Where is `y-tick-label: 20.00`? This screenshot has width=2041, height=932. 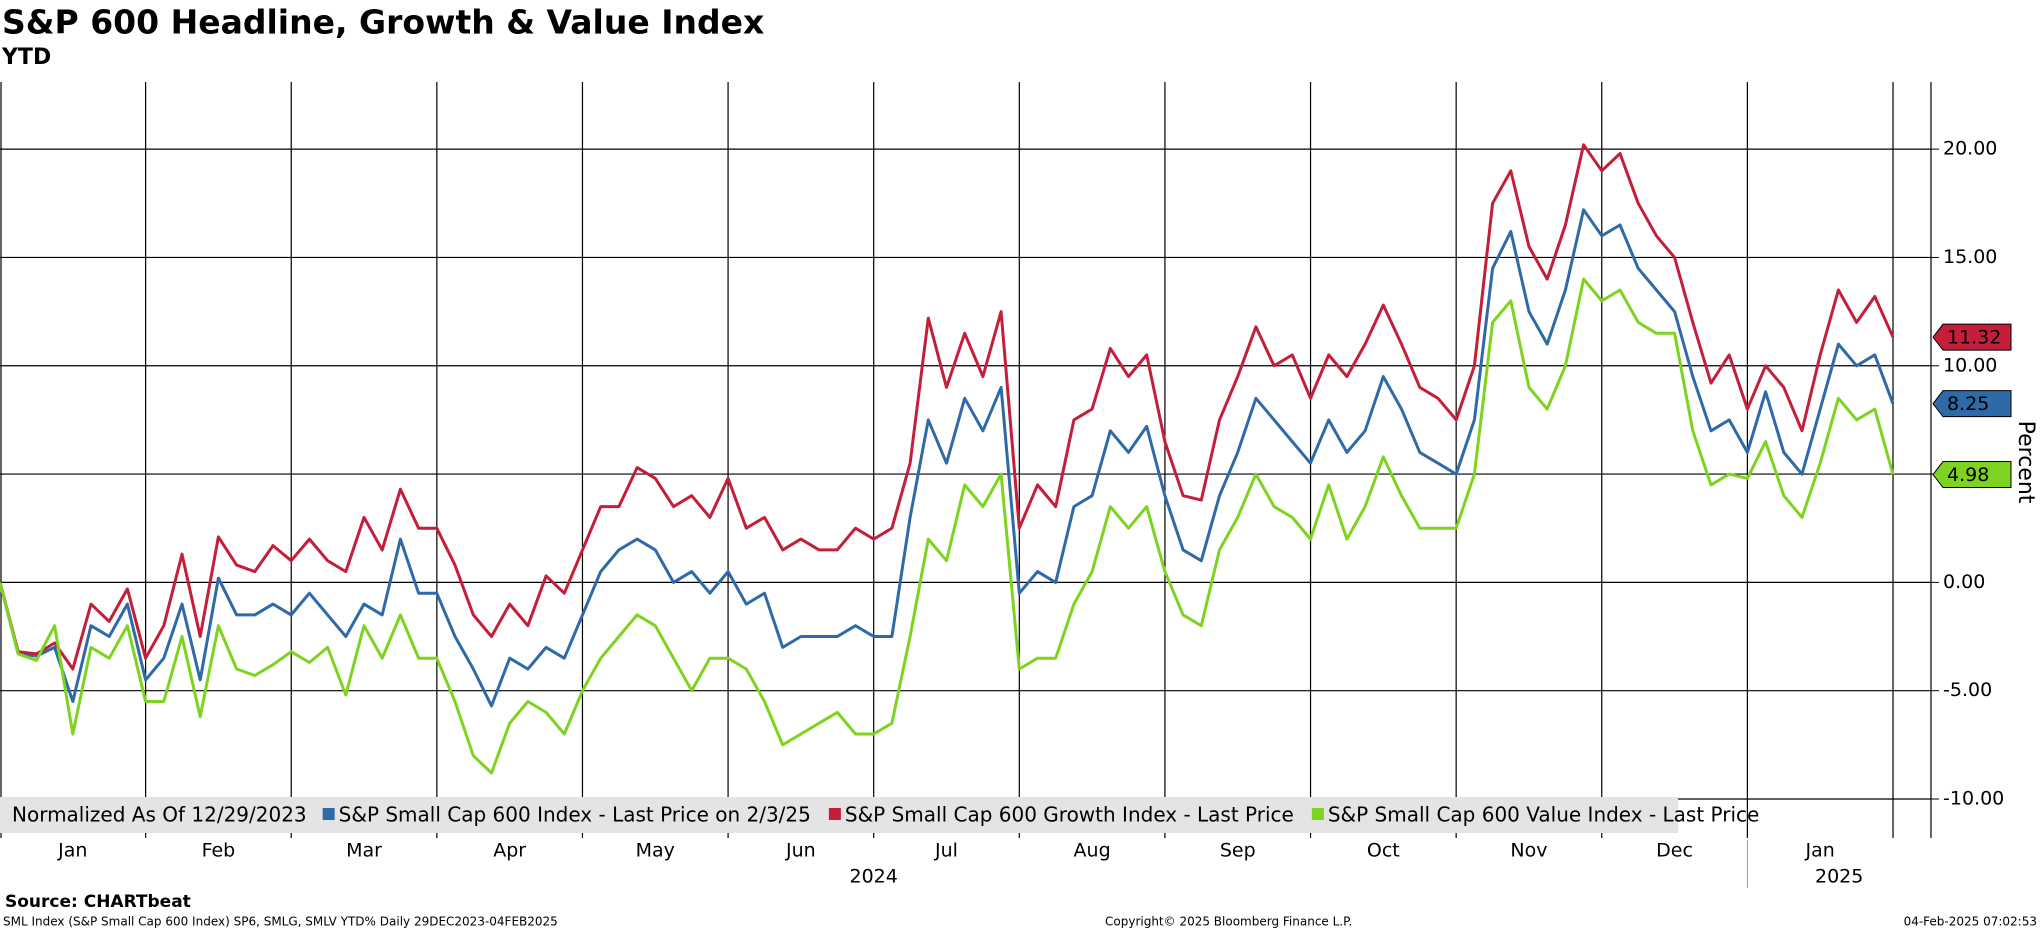
y-tick-label: 20.00 is located at coordinates (1970, 149).